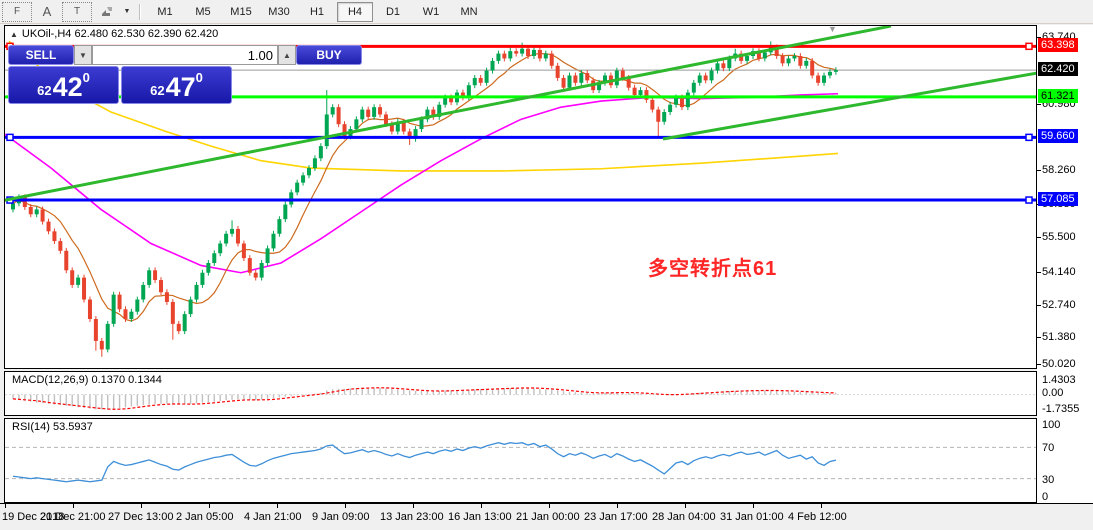 The image size is (1093, 530). Describe the element at coordinates (1056, 272) in the screenshot. I see `price-tick-label: 54.140` at that location.